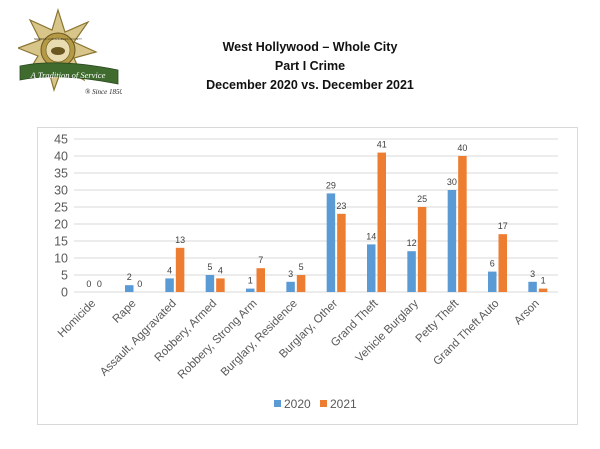 Image resolution: width=600 pixels, height=449 pixels. I want to click on x-tick-label: Rape, so click(125, 312).